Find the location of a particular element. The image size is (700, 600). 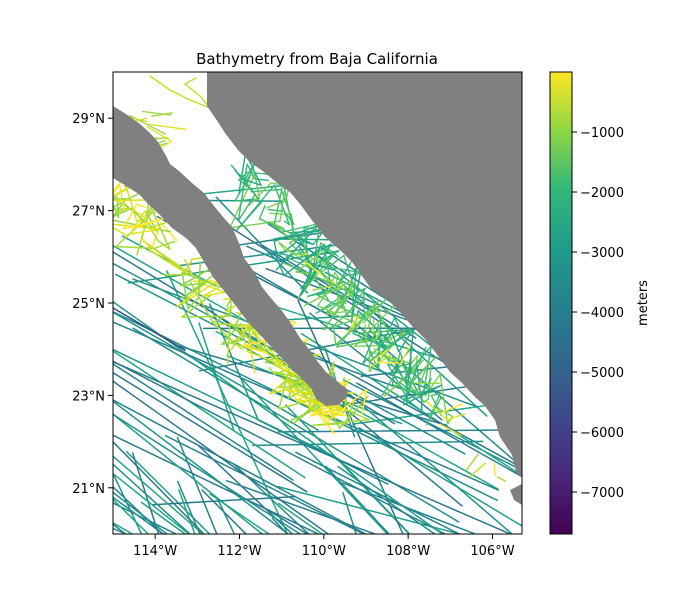

y-tick-label: 25°N is located at coordinates (88, 304).